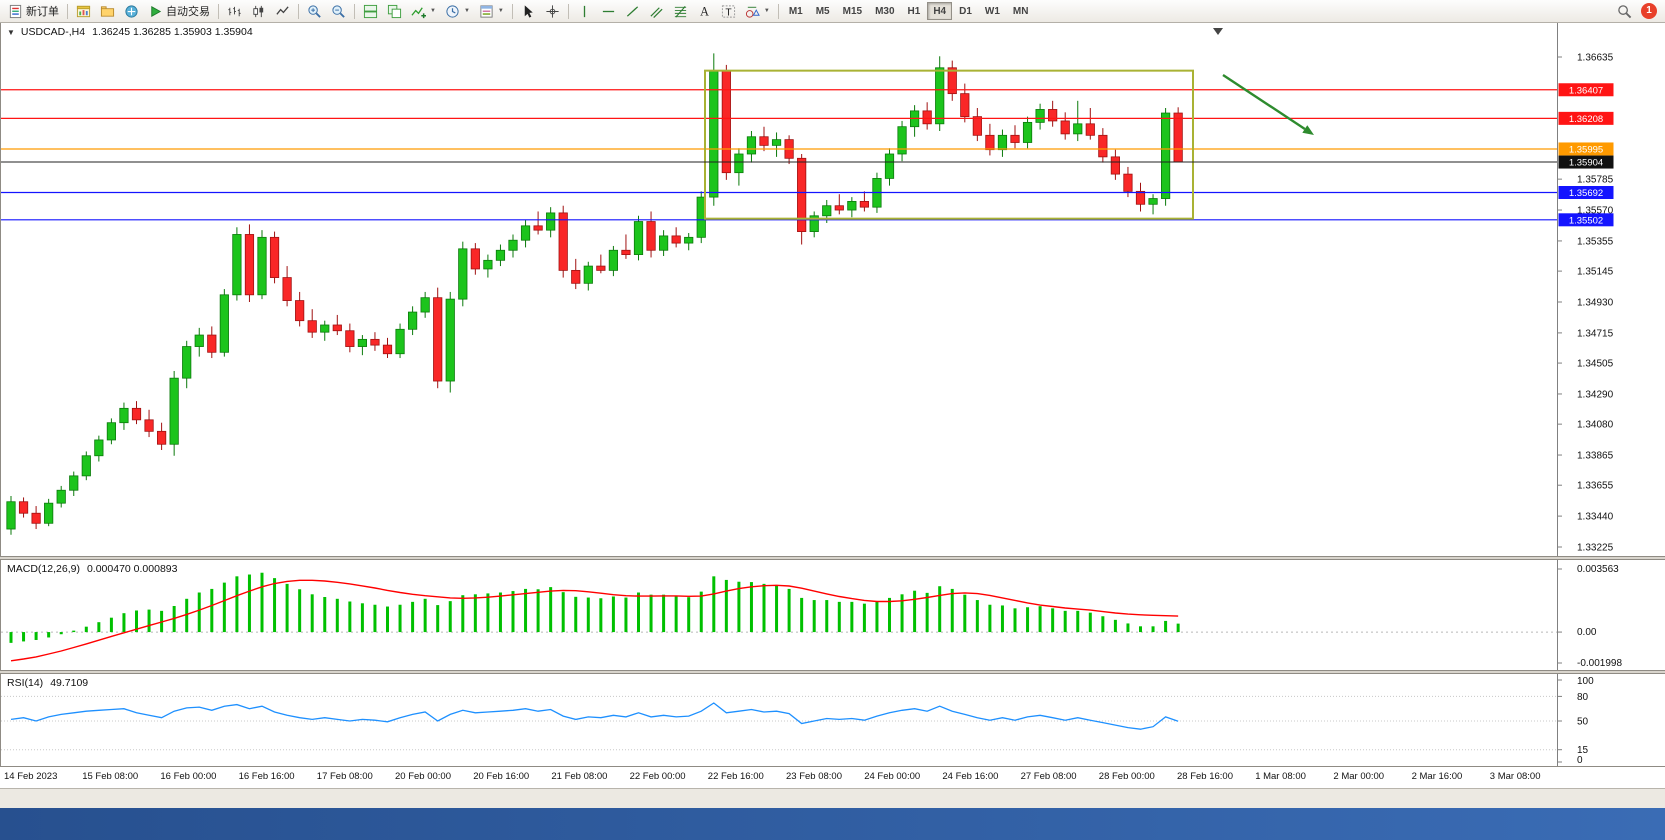  I want to click on svg-text: 0, so click(1580, 760).